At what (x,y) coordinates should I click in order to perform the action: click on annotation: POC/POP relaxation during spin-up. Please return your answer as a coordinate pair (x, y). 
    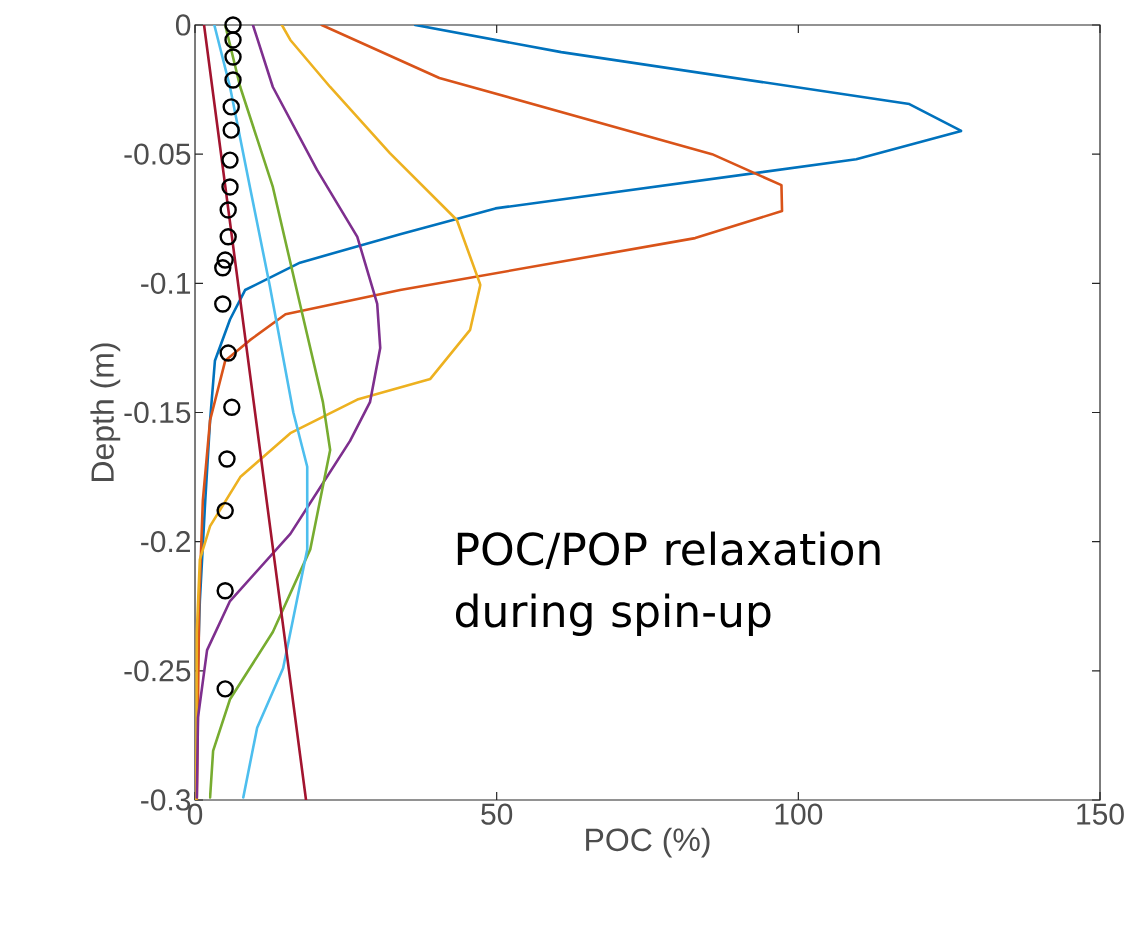
    Looking at the image, I should click on (667, 584).